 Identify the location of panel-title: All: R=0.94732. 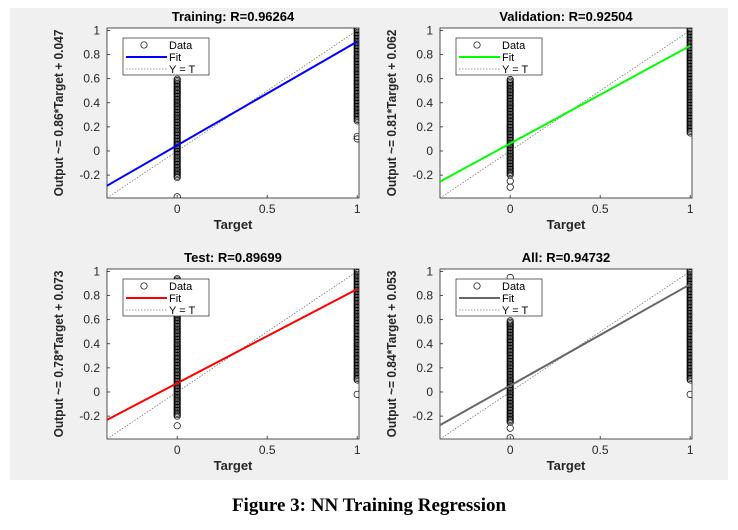
(566, 257).